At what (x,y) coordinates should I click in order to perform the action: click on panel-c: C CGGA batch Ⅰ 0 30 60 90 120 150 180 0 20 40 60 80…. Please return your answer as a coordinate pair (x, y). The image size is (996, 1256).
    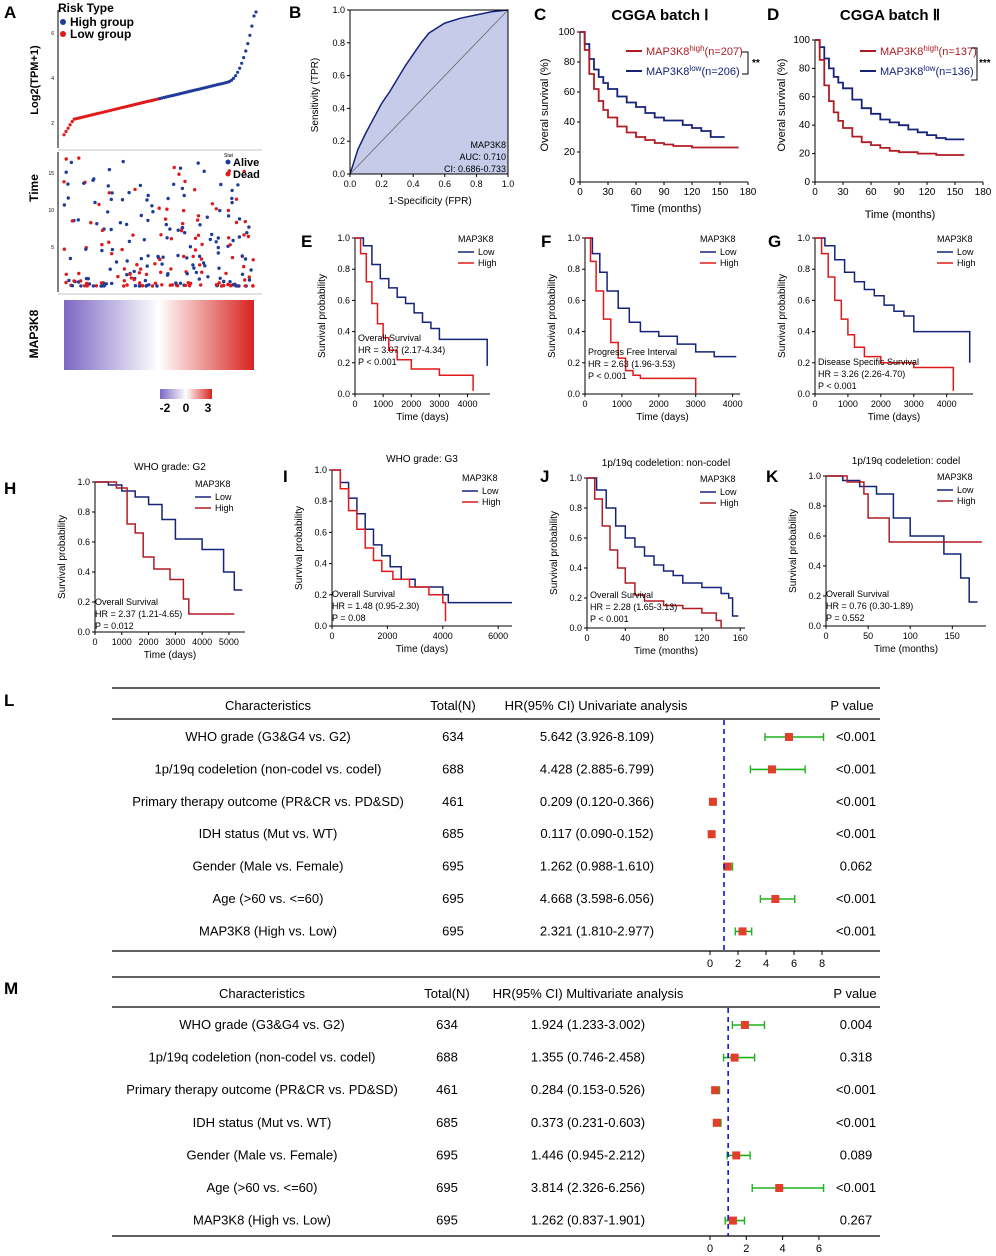
    Looking at the image, I should click on (647, 110).